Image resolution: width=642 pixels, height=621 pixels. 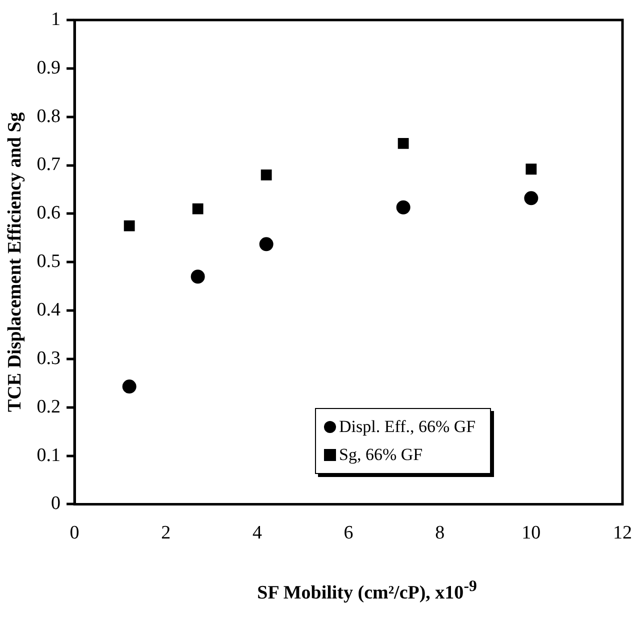 I want to click on y-tick-label: 0.8, so click(x=48, y=116).